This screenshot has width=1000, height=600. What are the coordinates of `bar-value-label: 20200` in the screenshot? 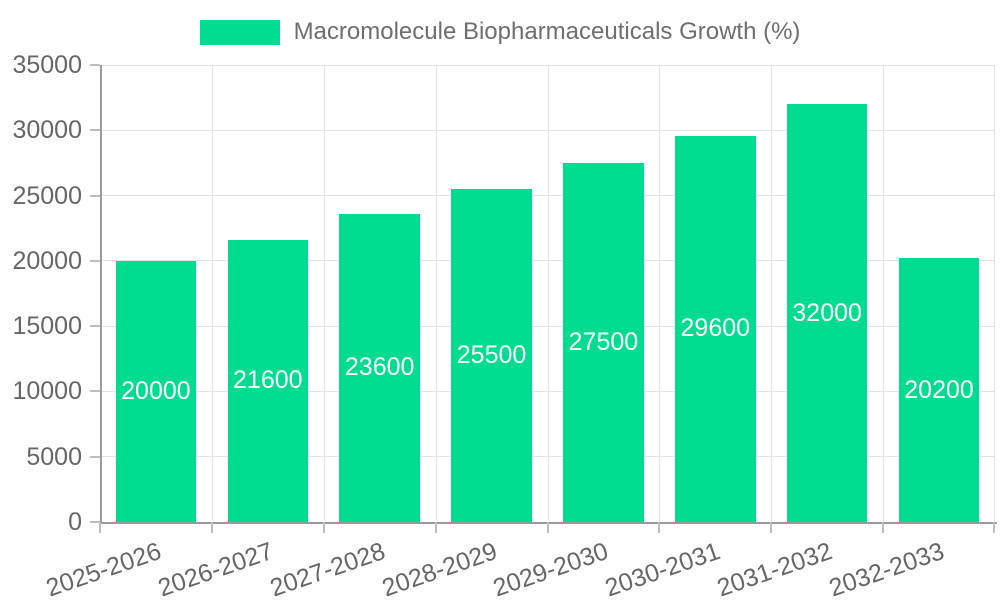 It's located at (939, 389).